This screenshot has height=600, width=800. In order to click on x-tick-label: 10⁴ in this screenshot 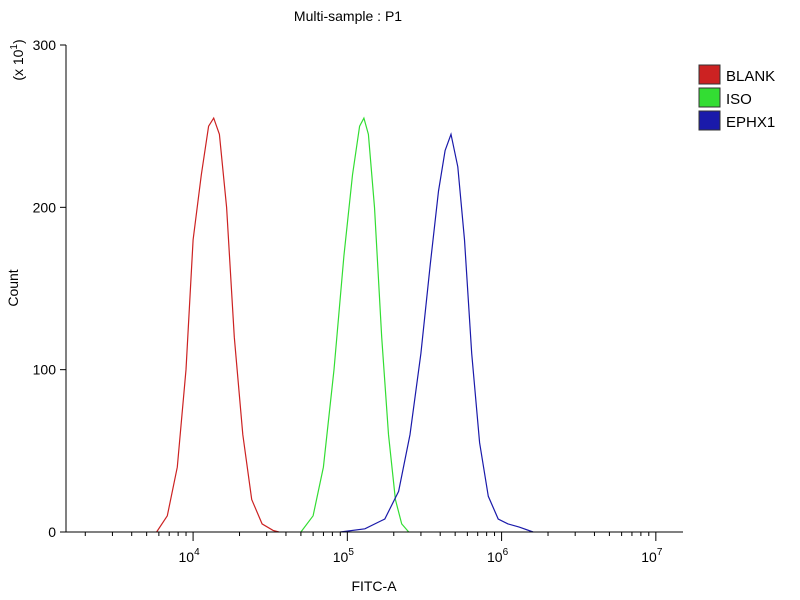, I will do `click(190, 556)`.